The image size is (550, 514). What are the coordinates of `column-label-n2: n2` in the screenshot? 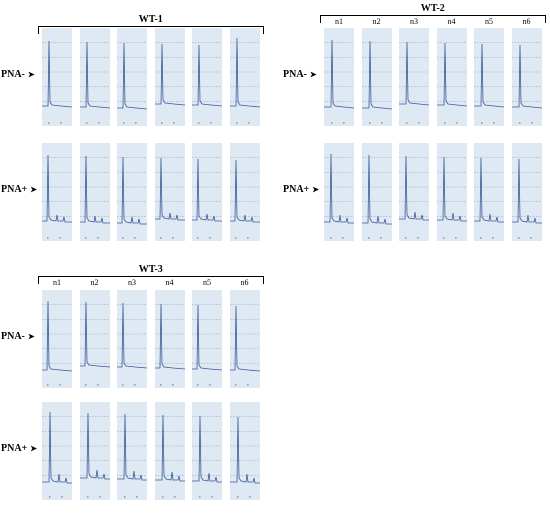 It's located at (376, 21).